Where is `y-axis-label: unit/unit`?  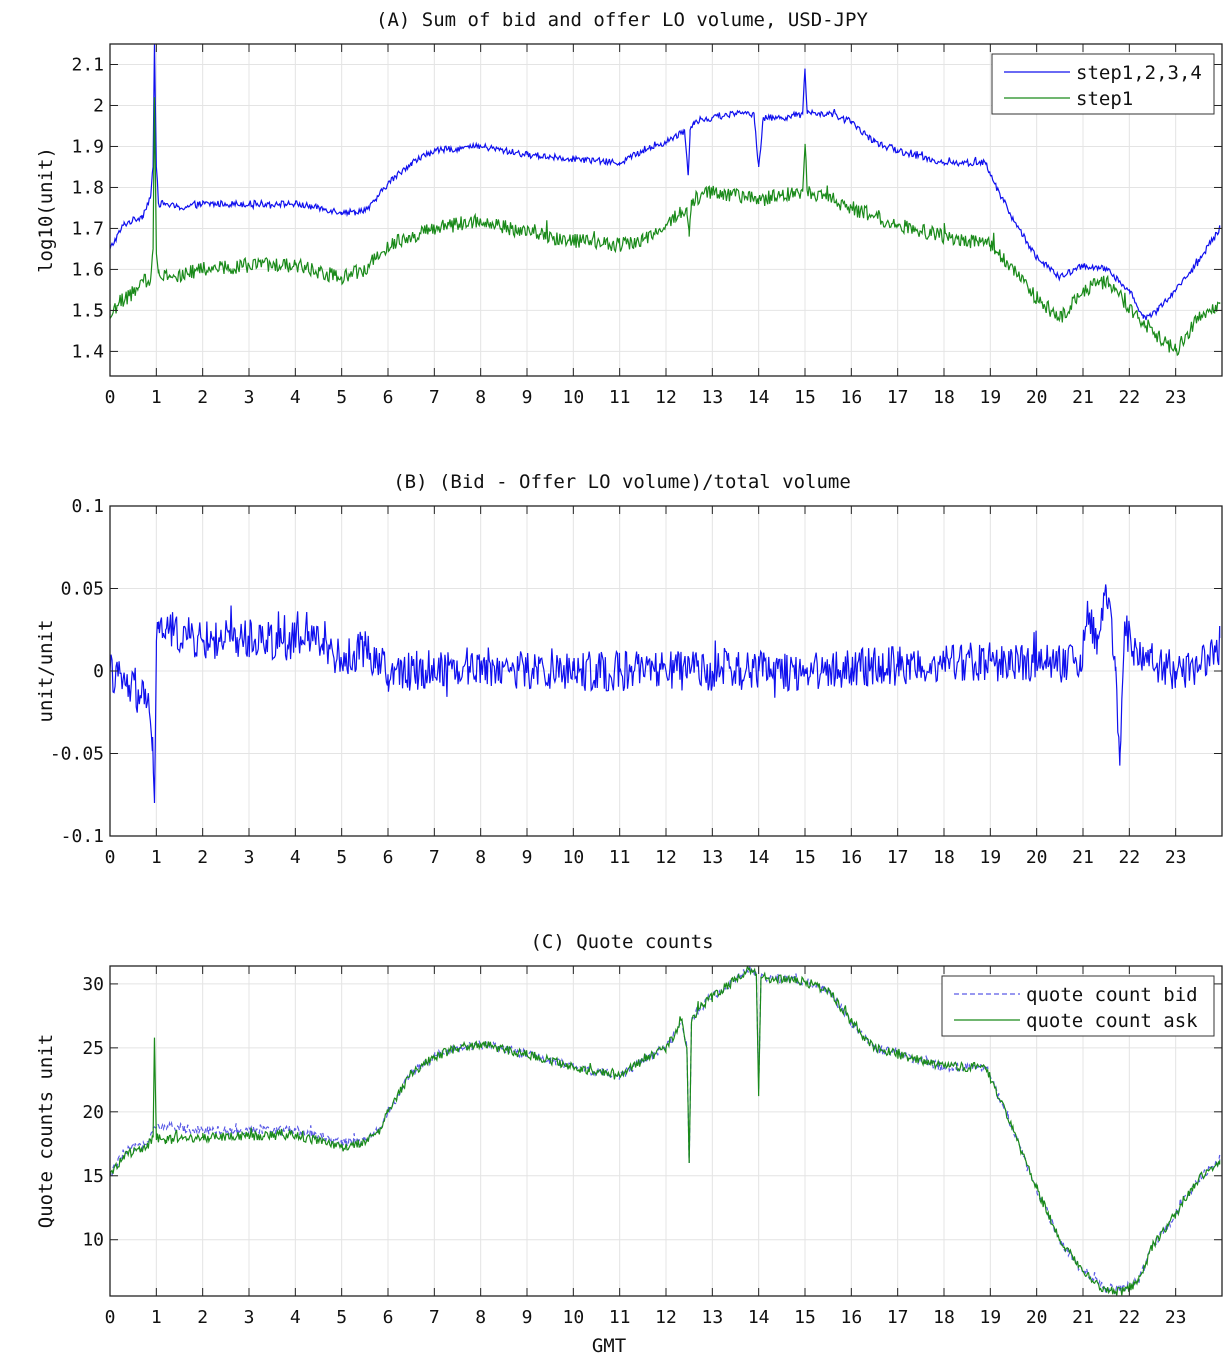
y-axis-label: unit/unit is located at coordinates (46, 671).